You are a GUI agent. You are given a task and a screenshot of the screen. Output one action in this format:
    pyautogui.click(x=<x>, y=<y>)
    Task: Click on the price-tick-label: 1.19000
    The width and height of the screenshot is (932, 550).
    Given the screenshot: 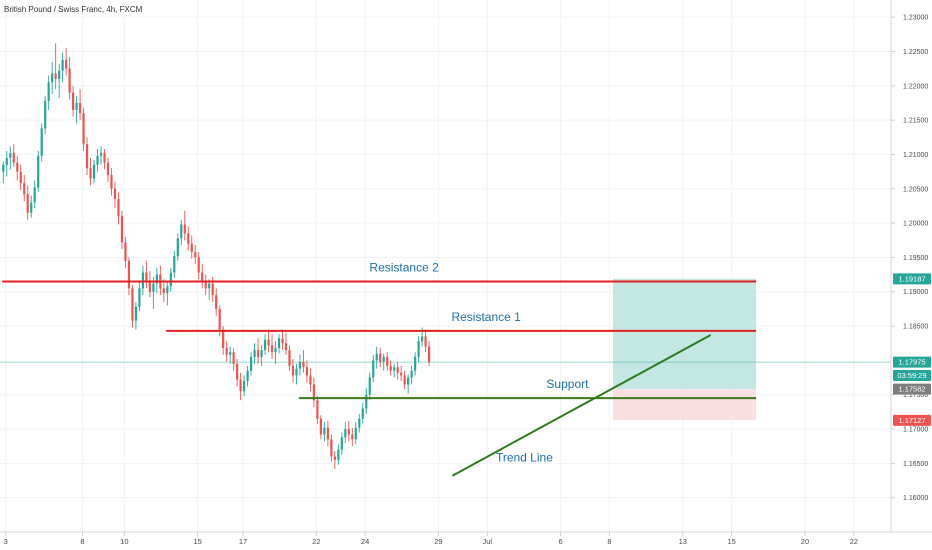 What is the action you would take?
    pyautogui.click(x=915, y=292)
    